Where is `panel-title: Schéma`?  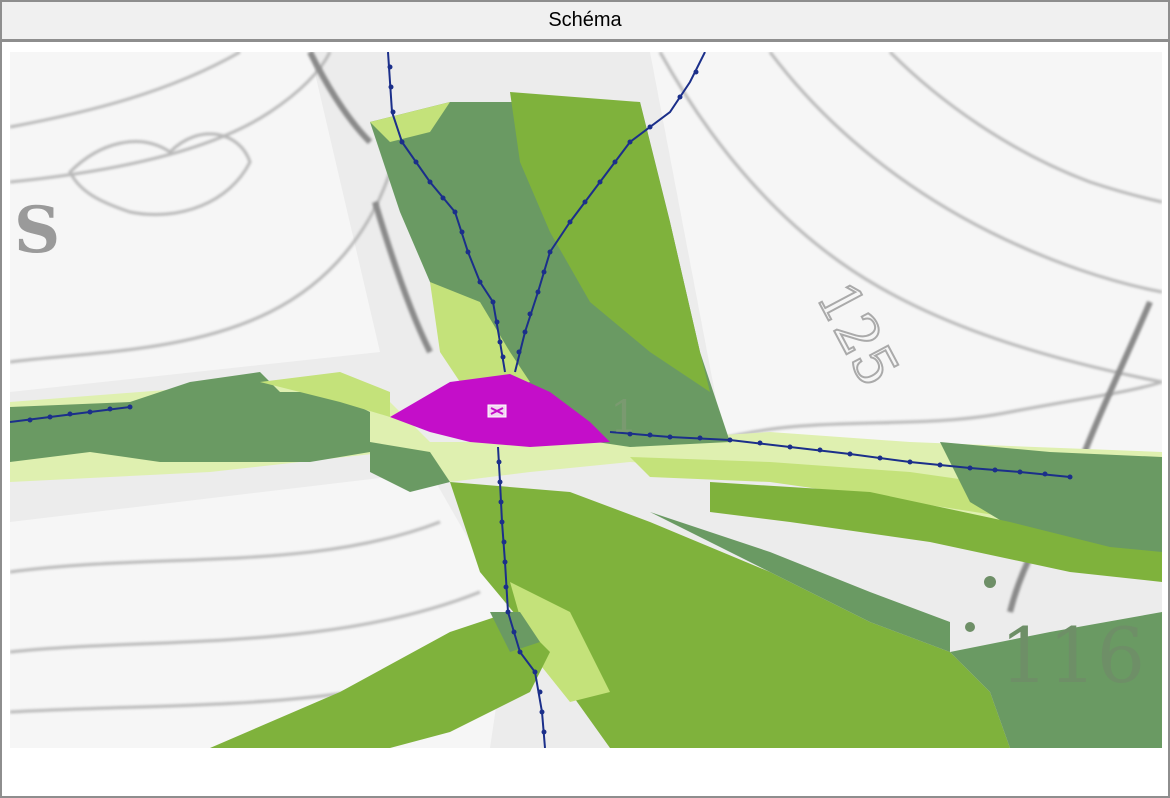 panel-title: Schéma is located at coordinates (585, 20).